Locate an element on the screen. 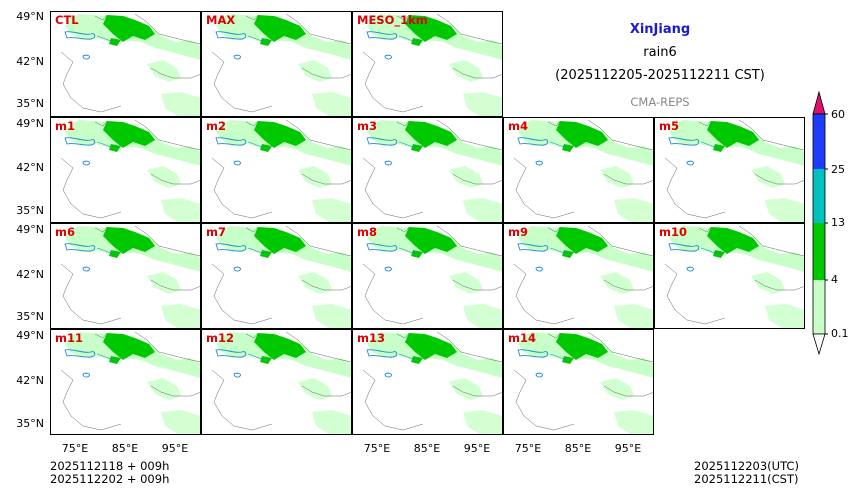 The width and height of the screenshot is (860, 498). panel-label: CTL is located at coordinates (67, 20).